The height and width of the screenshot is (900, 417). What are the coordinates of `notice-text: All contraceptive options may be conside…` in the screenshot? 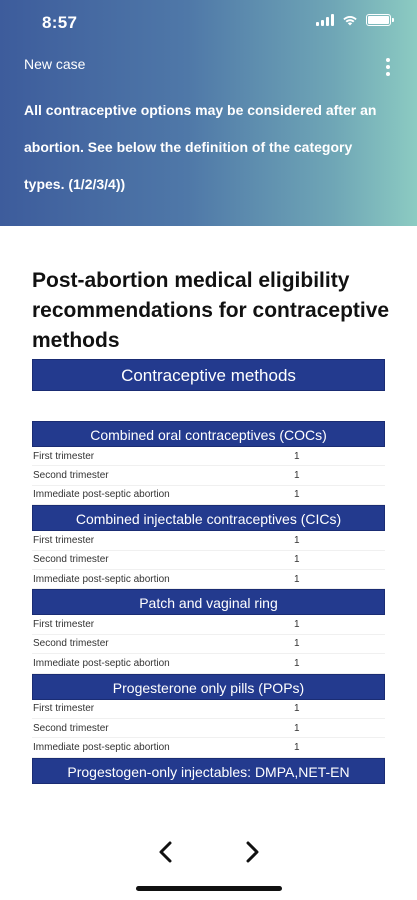 It's located at (200, 147).